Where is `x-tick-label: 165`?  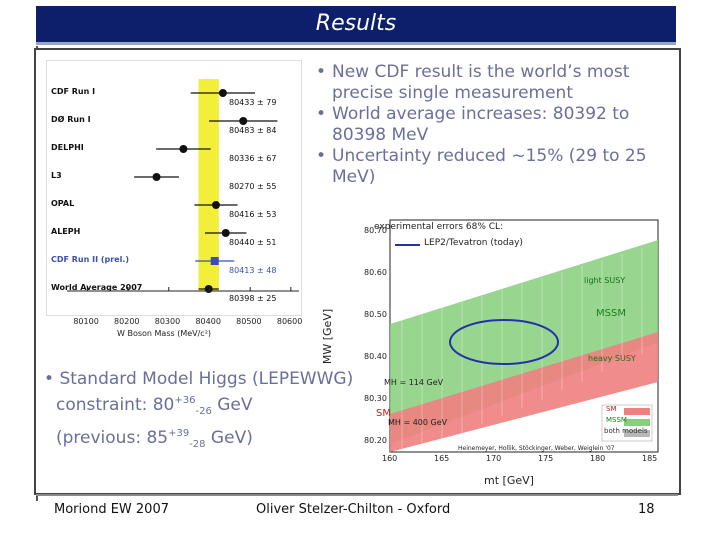 x-tick-label: 165 is located at coordinates (442, 458).